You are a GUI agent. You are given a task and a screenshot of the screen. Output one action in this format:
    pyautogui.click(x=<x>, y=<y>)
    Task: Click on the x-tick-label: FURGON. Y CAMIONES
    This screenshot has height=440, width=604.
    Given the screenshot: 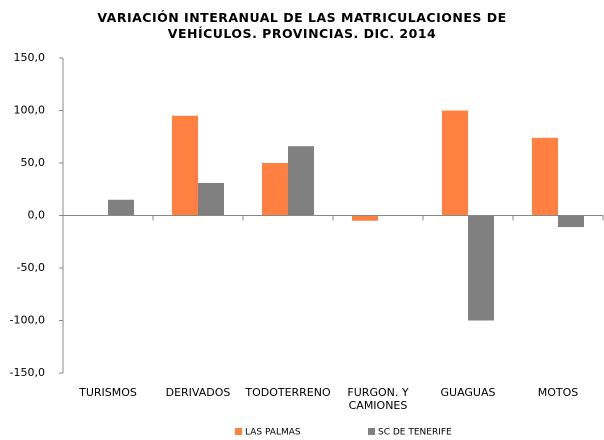 What is the action you would take?
    pyautogui.click(x=378, y=399)
    